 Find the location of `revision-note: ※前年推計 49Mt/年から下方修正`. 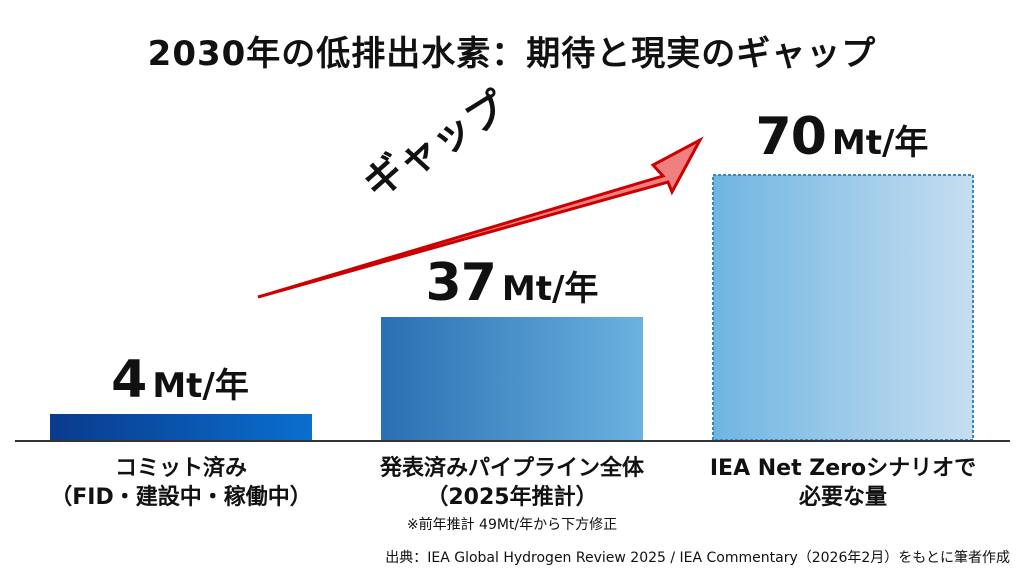

revision-note: ※前年推計 49Mt/年から下方修正 is located at coordinates (512, 525).